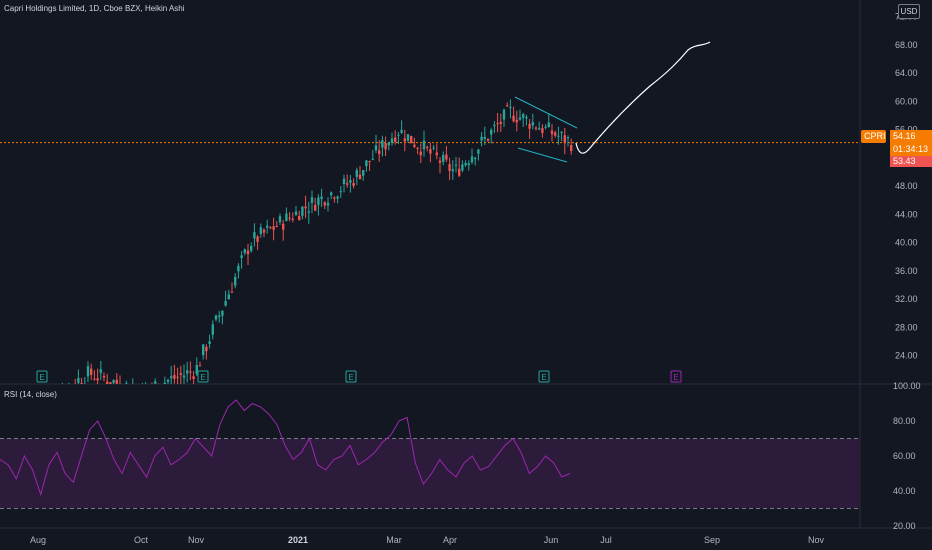 The image size is (932, 550). I want to click on price-tick-label: 24.00, so click(906, 356).